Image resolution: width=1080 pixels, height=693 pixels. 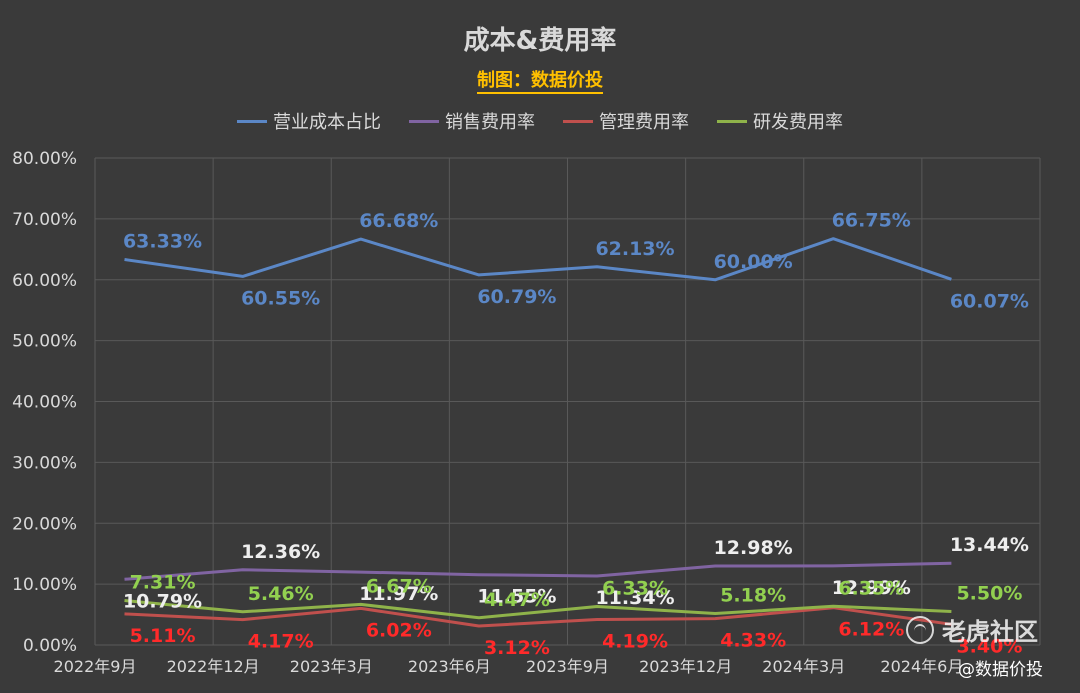 I want to click on y-tick-label: 10.00%, so click(x=44, y=585).